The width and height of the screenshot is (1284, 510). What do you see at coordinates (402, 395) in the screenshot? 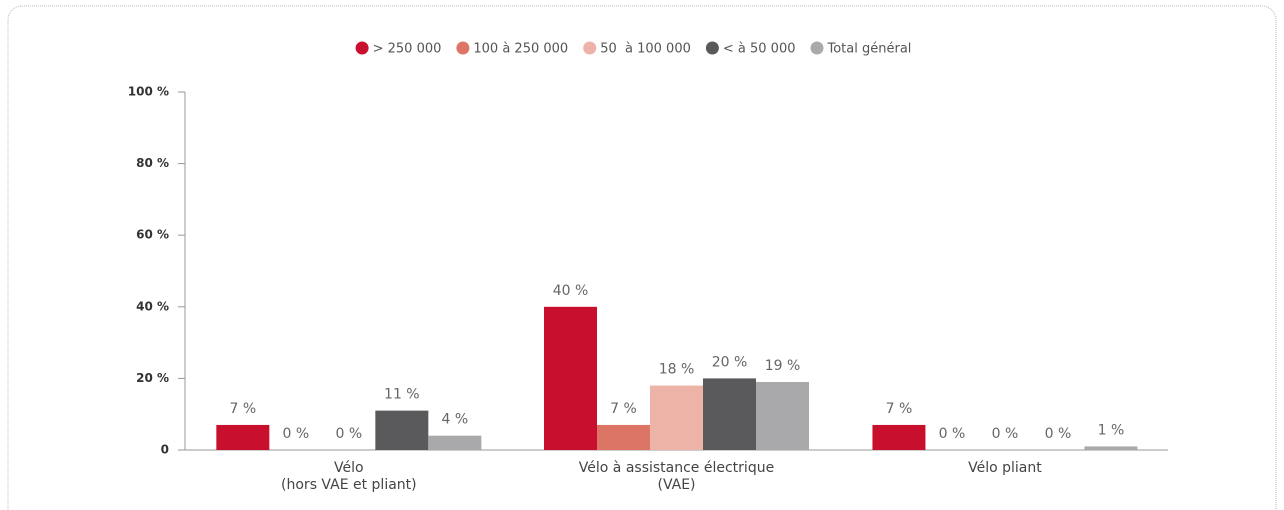
I see `value-label: 11 %` at bounding box center [402, 395].